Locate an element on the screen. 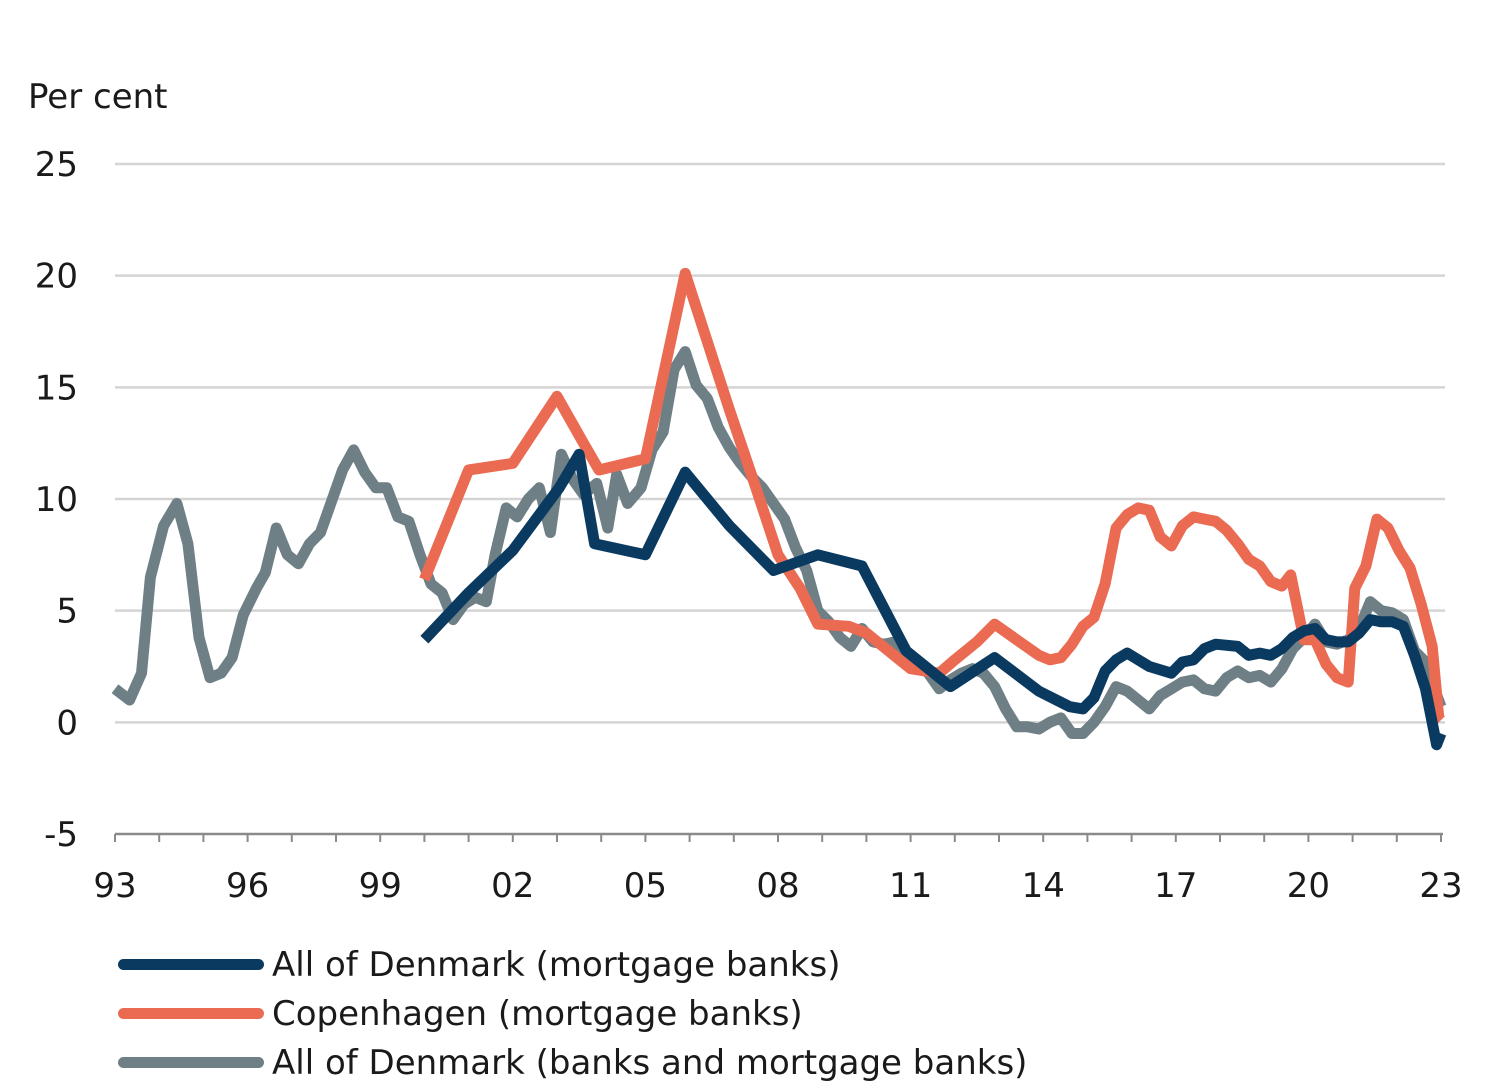 The height and width of the screenshot is (1087, 1512). x-tick-label: 20 is located at coordinates (1308, 886).